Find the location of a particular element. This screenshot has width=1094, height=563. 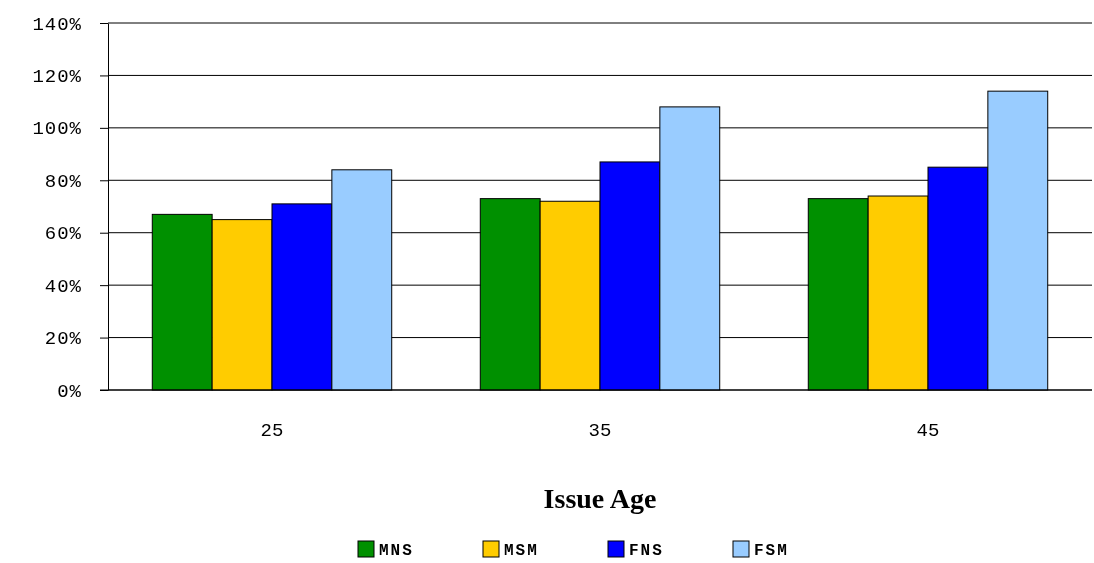

y-tick-label: 80% is located at coordinates (63, 181).